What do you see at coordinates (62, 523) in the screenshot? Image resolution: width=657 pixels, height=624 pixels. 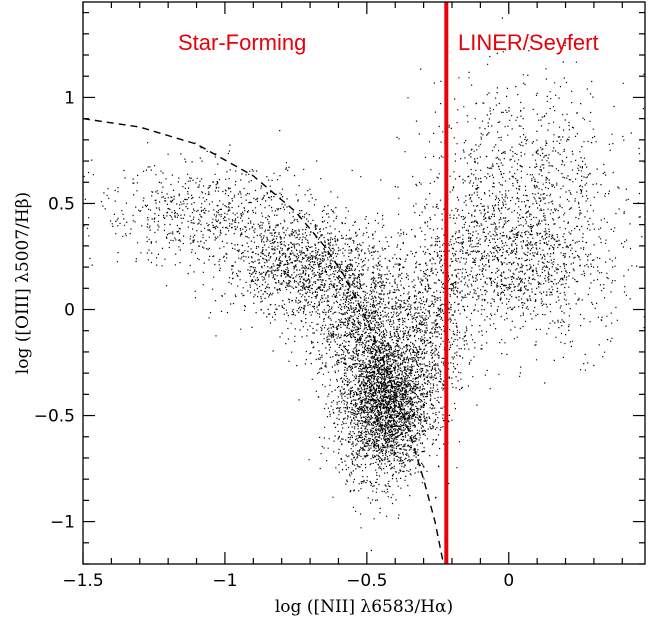 I see `y-tick-label: −1` at bounding box center [62, 523].